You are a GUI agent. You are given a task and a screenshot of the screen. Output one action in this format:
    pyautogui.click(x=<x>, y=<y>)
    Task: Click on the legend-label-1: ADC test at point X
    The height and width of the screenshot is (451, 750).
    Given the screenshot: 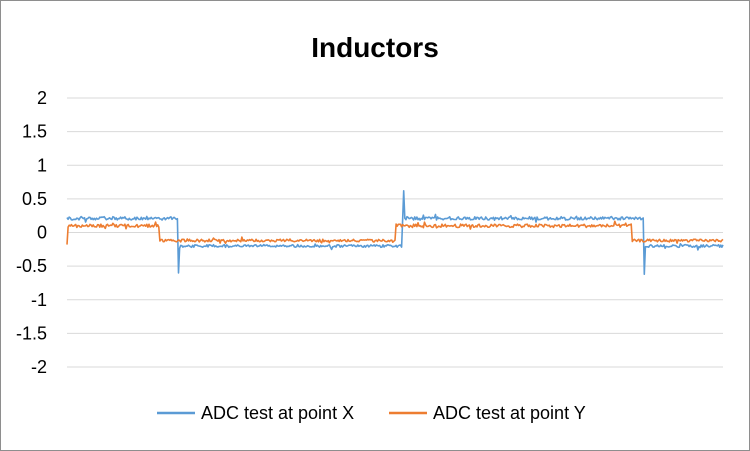 What is the action you would take?
    pyautogui.click(x=277, y=413)
    